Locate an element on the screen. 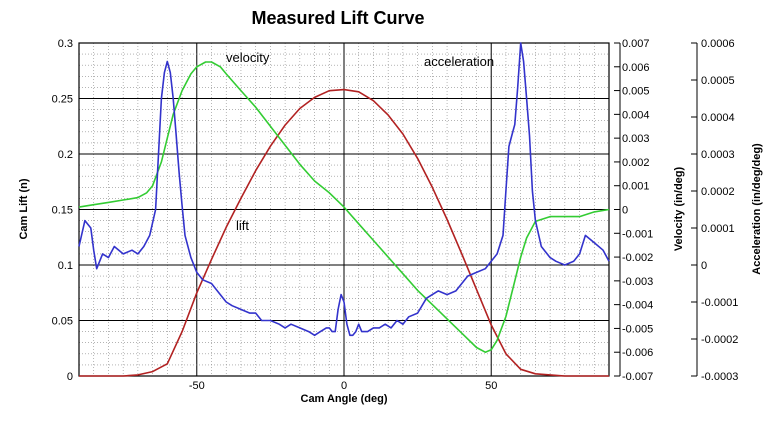 This screenshot has width=768, height=421. y2-tick-label: 0 is located at coordinates (625, 211).